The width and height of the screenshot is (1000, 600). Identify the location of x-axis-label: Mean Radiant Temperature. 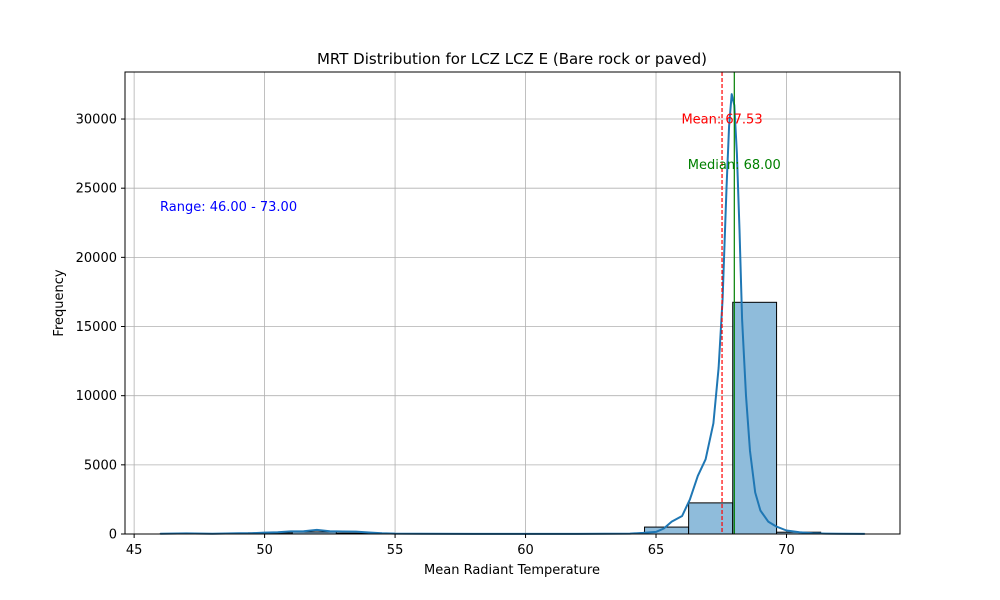
(512, 570).